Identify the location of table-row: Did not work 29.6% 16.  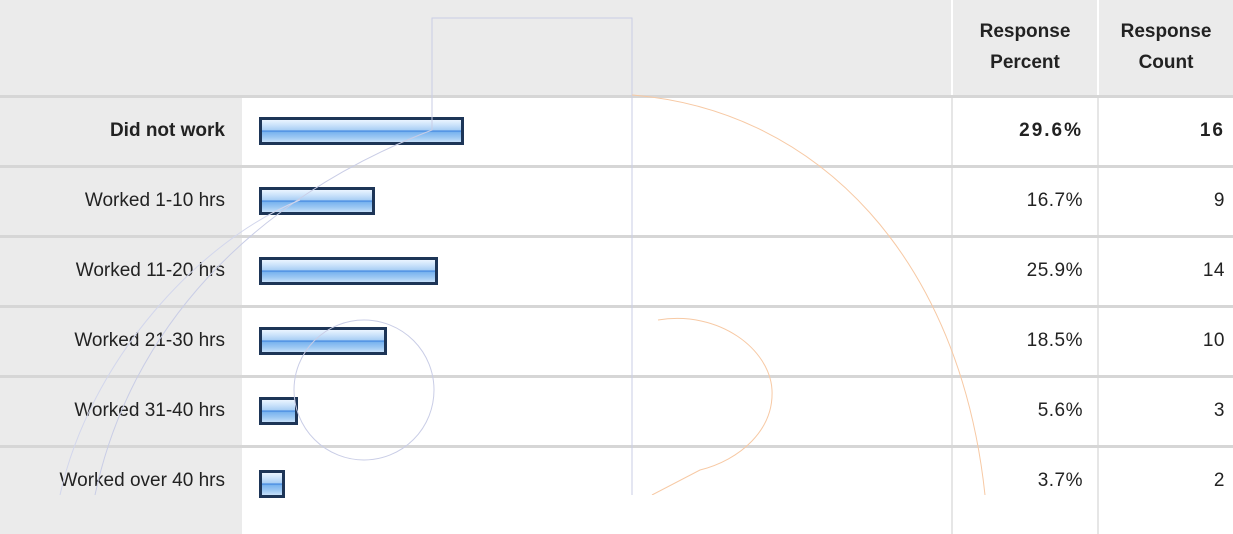
(616, 130).